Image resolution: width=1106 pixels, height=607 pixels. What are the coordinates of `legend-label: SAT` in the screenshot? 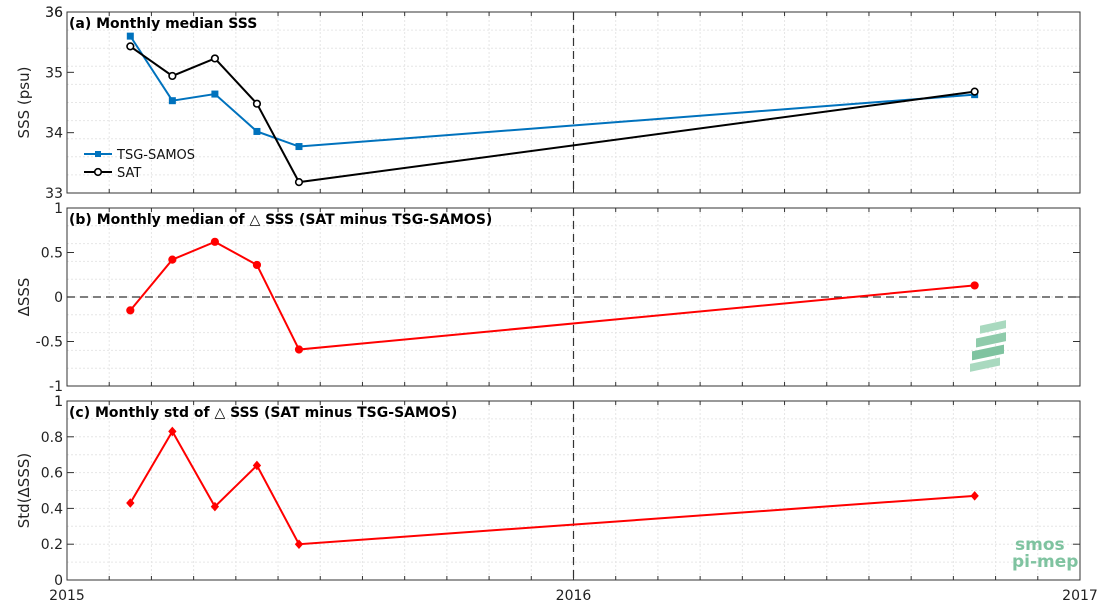 It's located at (129, 173).